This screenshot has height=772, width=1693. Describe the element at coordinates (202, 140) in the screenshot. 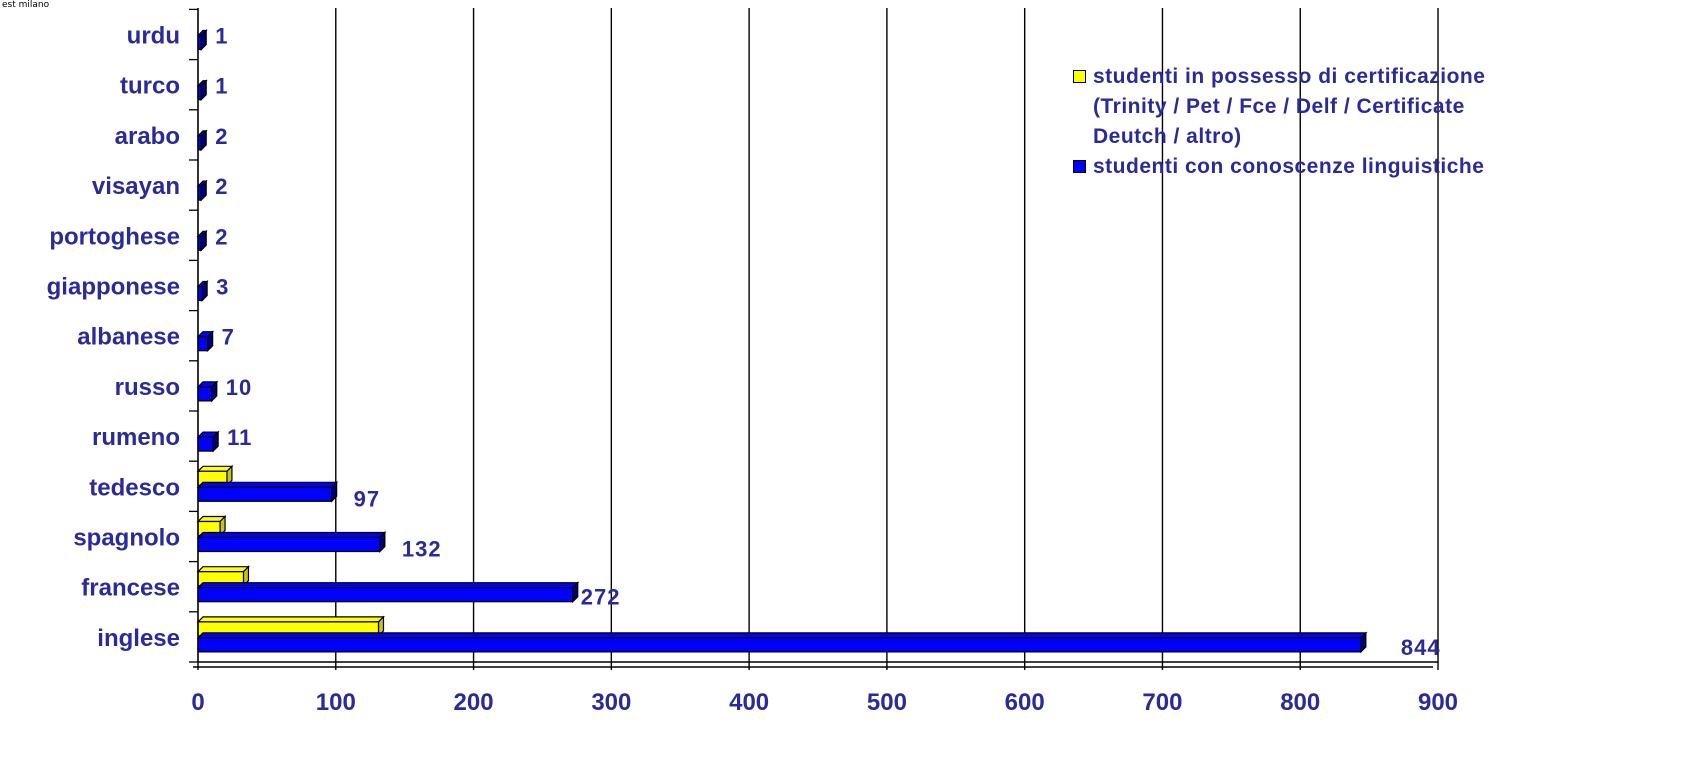

I see `bar-knowledge-arabo` at that location.